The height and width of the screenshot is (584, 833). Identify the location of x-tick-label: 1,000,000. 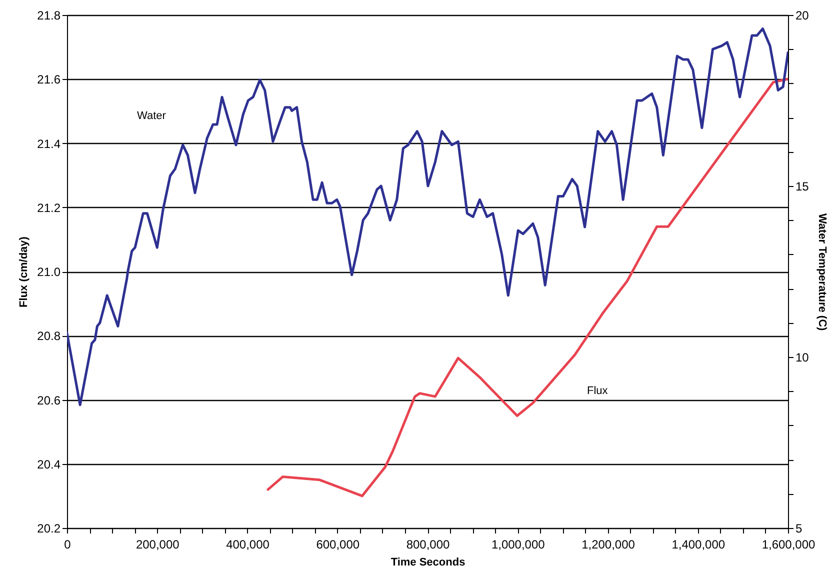
(518, 545).